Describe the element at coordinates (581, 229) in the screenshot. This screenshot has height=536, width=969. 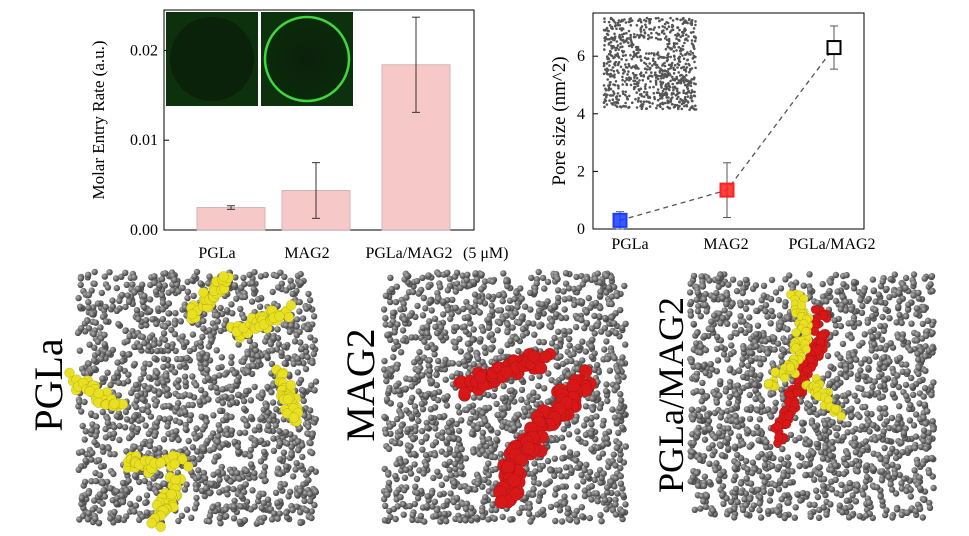
I see `y-tick-label: 0` at that location.